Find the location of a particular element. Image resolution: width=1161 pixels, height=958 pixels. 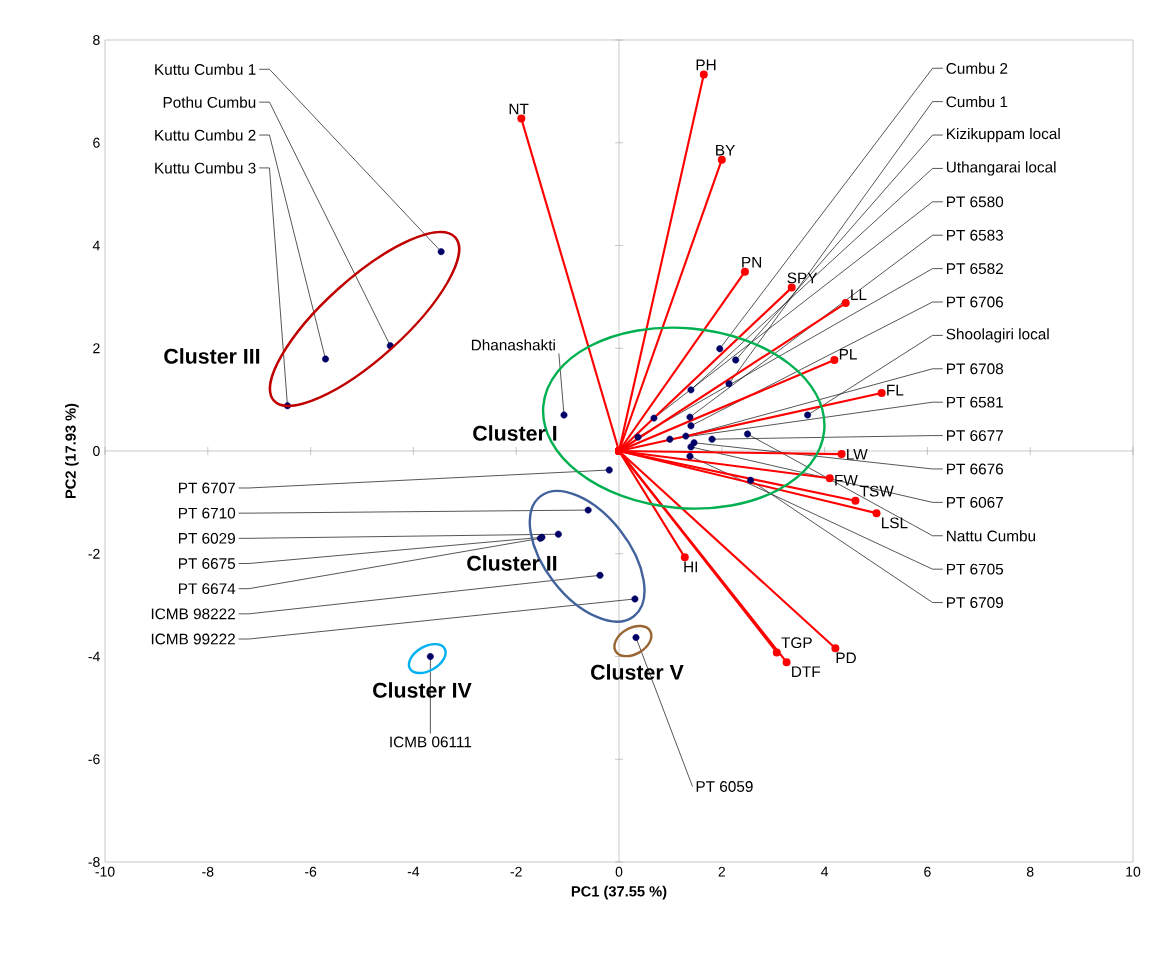

annotation: PT 6709 is located at coordinates (975, 602).